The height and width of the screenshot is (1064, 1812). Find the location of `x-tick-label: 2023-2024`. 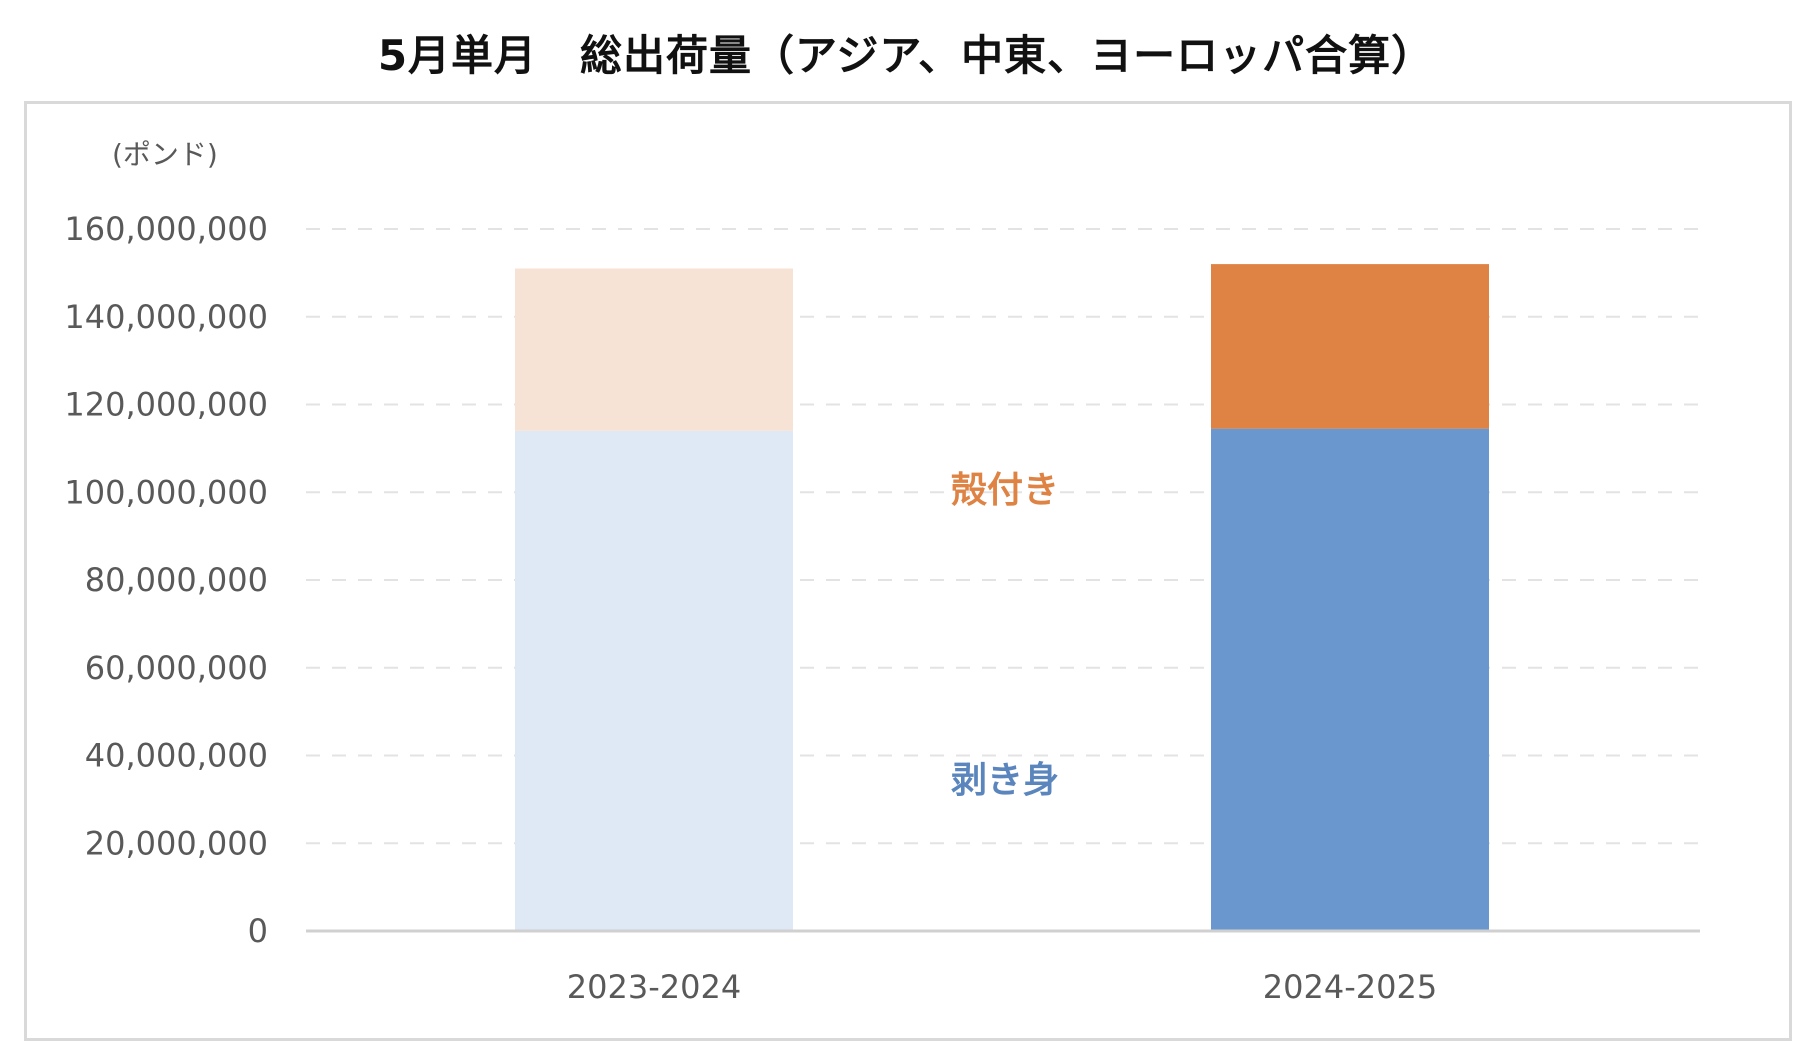

x-tick-label: 2023-2024 is located at coordinates (654, 987).